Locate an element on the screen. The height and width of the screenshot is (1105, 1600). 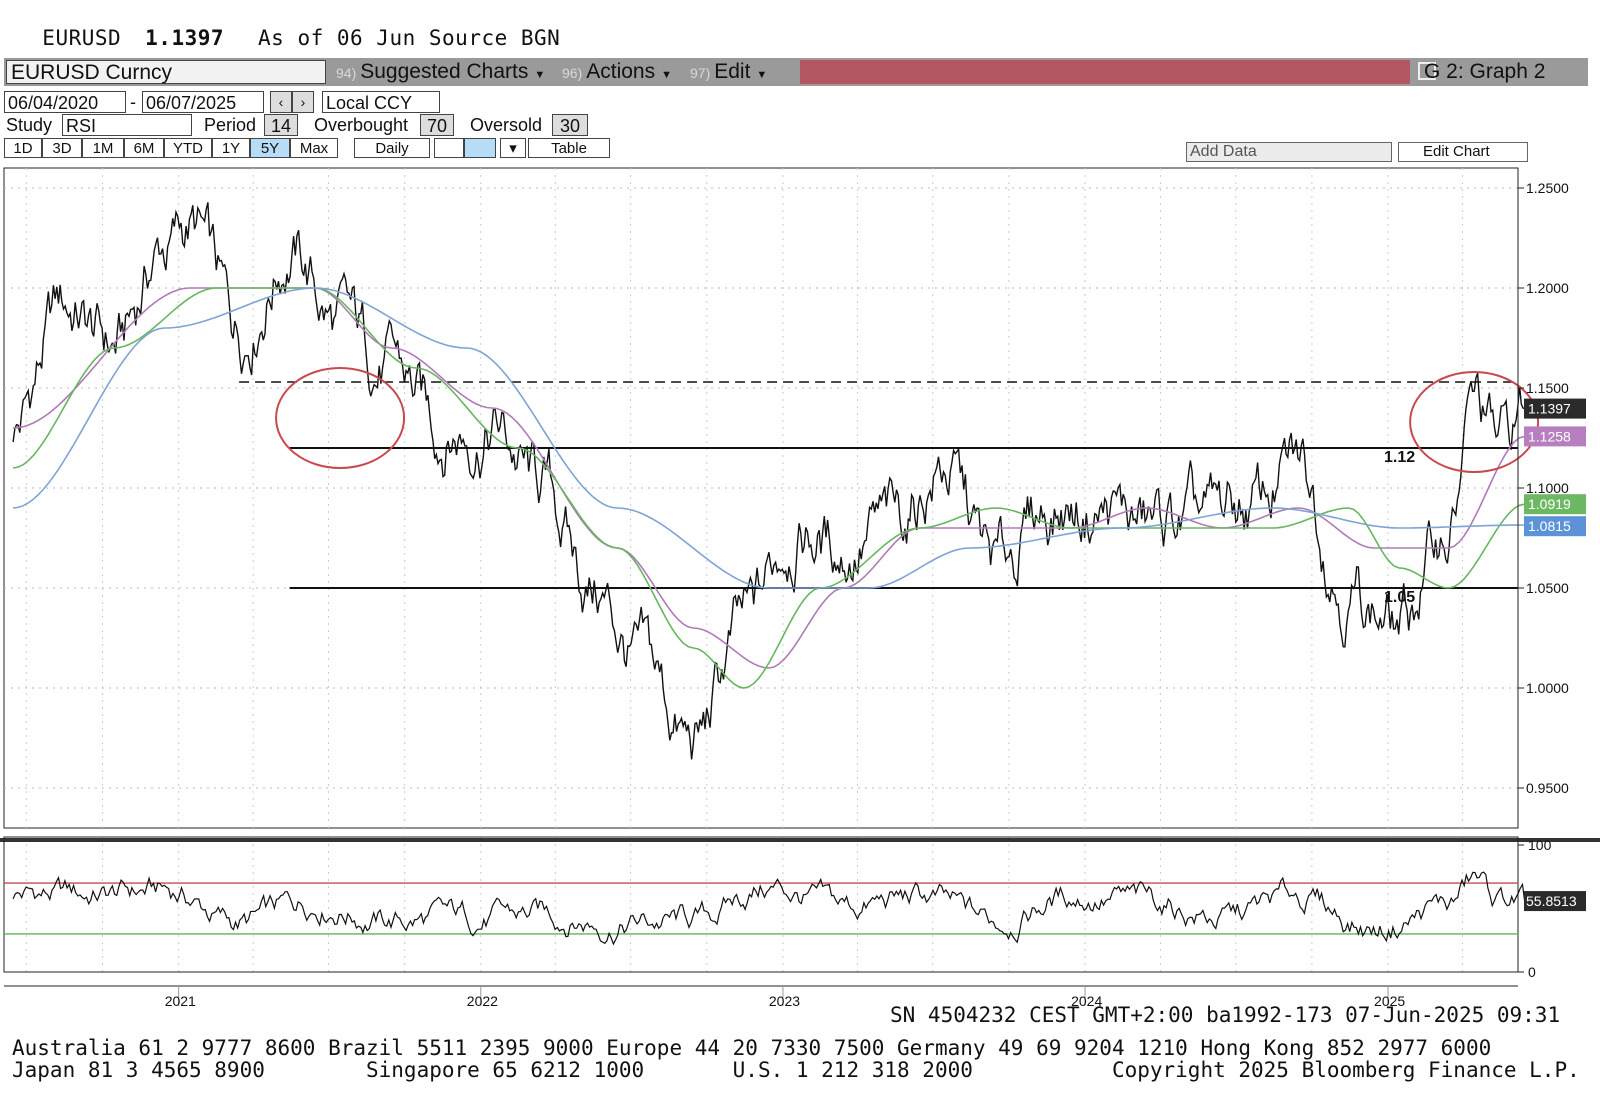
toolbar-blank-button is located at coordinates (449, 148).